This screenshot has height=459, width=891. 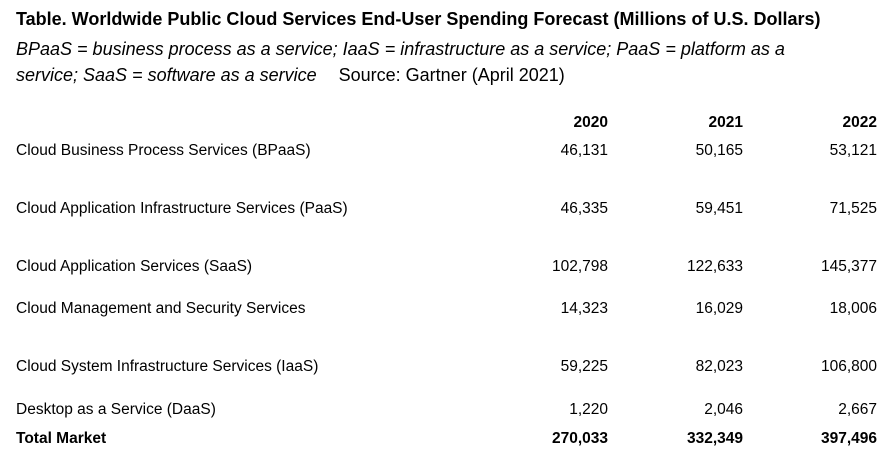 I want to click on row-label-management-security: Cloud Management and Security Services, so click(x=161, y=308).